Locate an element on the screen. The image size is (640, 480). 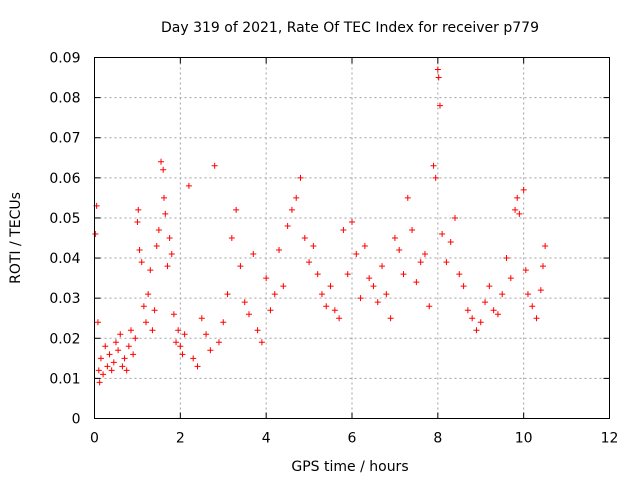
x-tick-labels: 0 2 4 6 8 10 12 is located at coordinates (354, 439).